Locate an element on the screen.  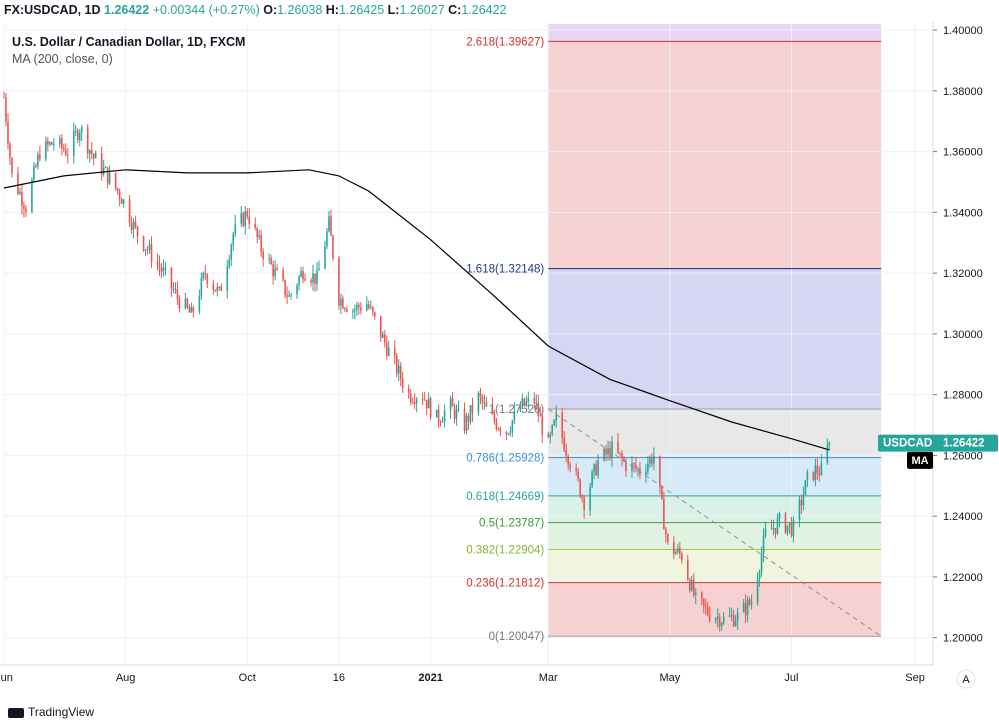
fib-trend-line is located at coordinates (714, 522).